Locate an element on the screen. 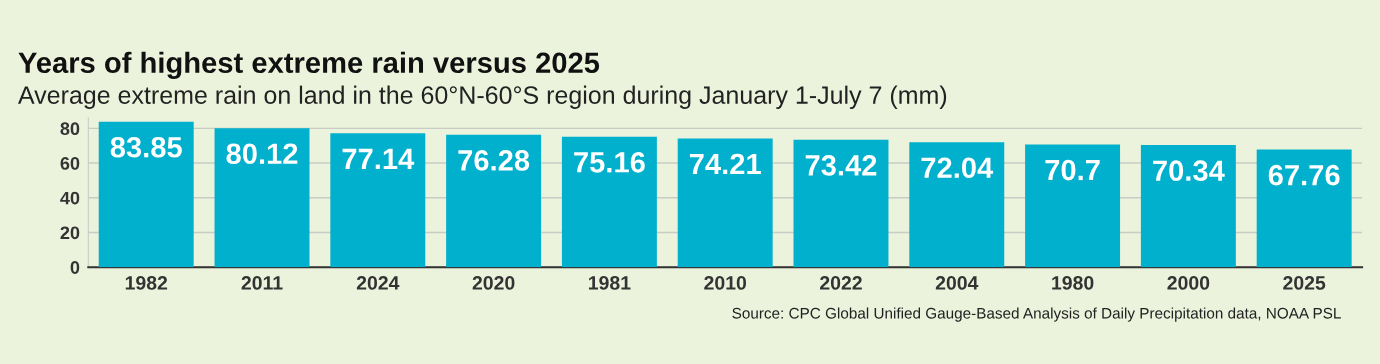  data-label: 80.12 is located at coordinates (262, 154).